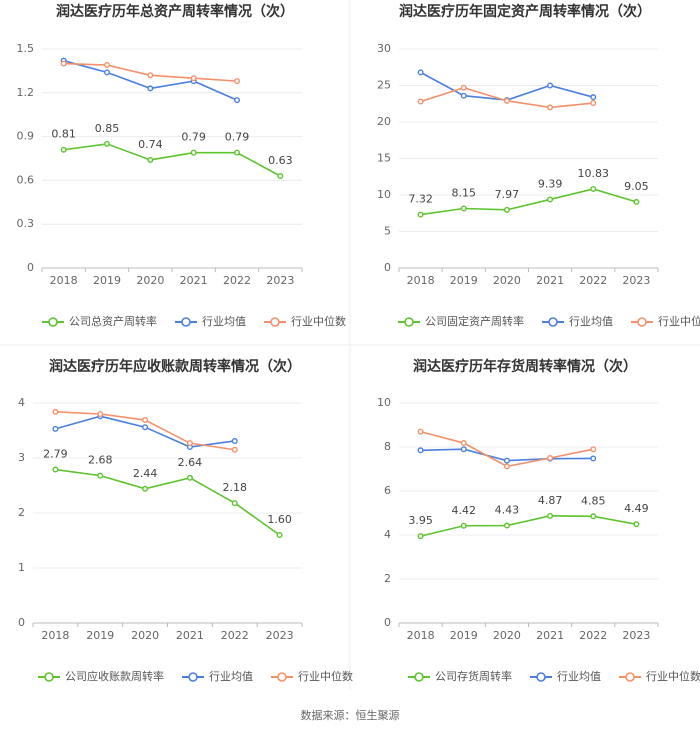 The image size is (700, 733). What do you see at coordinates (384, 121) in the screenshot?
I see `y-tick-label: 20` at bounding box center [384, 121].